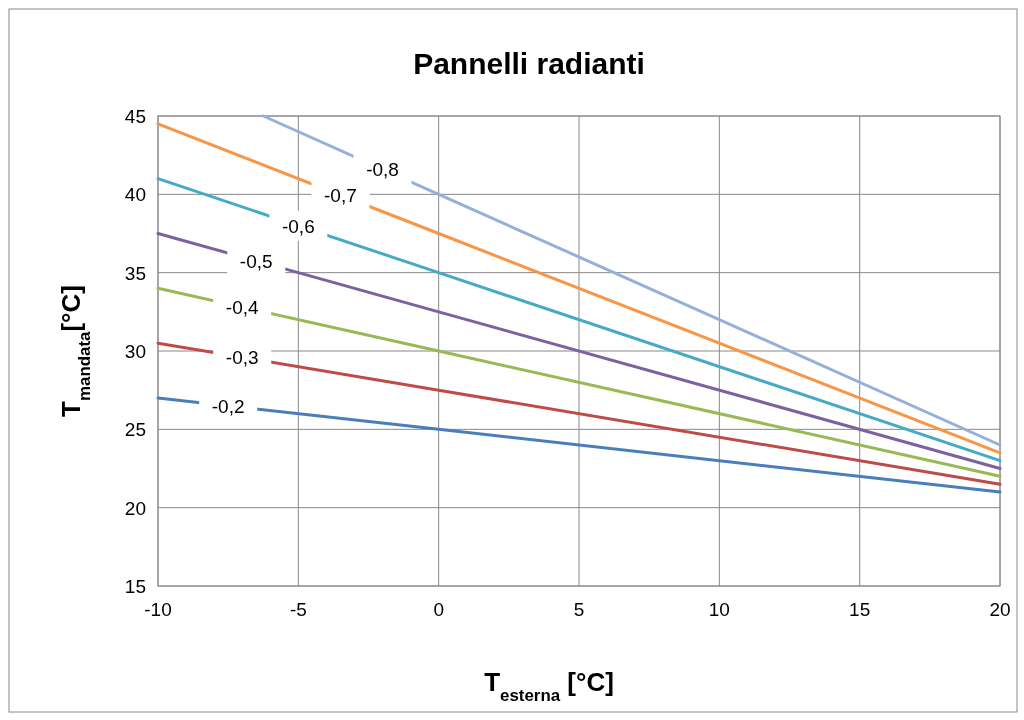  I want to click on y-tick-label: 30, so click(135, 351).